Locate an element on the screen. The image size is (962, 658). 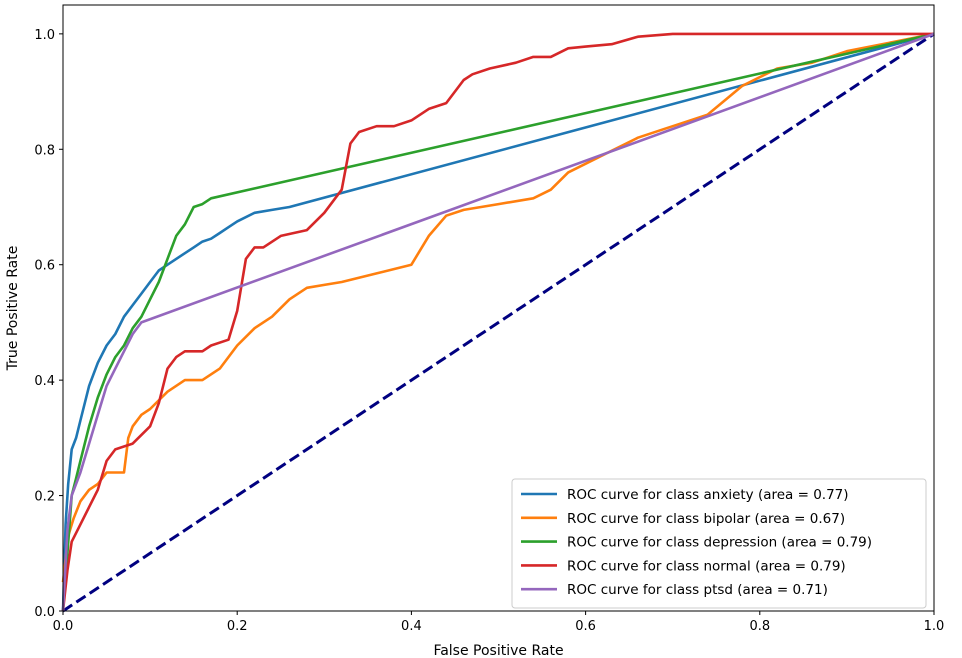
y-tick-label: 0.2 is located at coordinates (44, 497).